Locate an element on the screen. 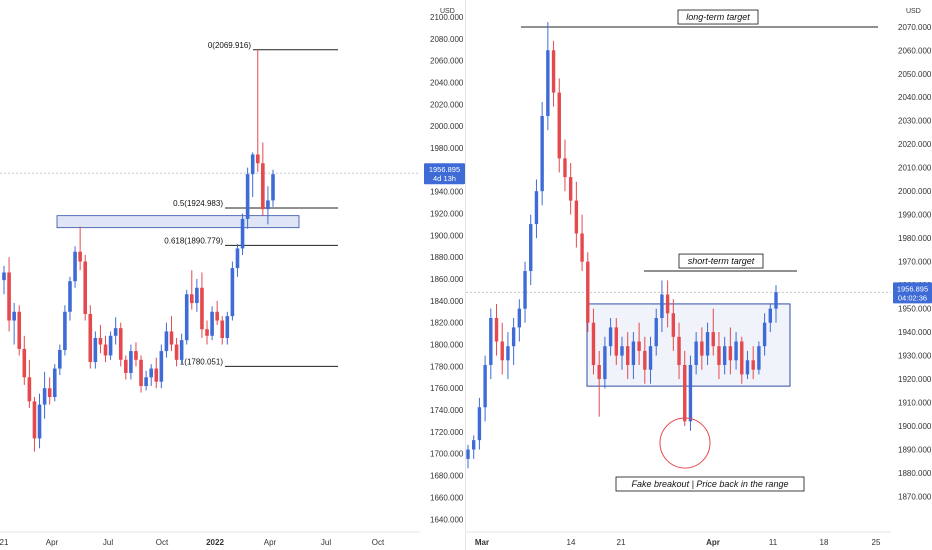 Image resolution: width=932 pixels, height=550 pixels. fake-breakout-circle is located at coordinates (685, 443).